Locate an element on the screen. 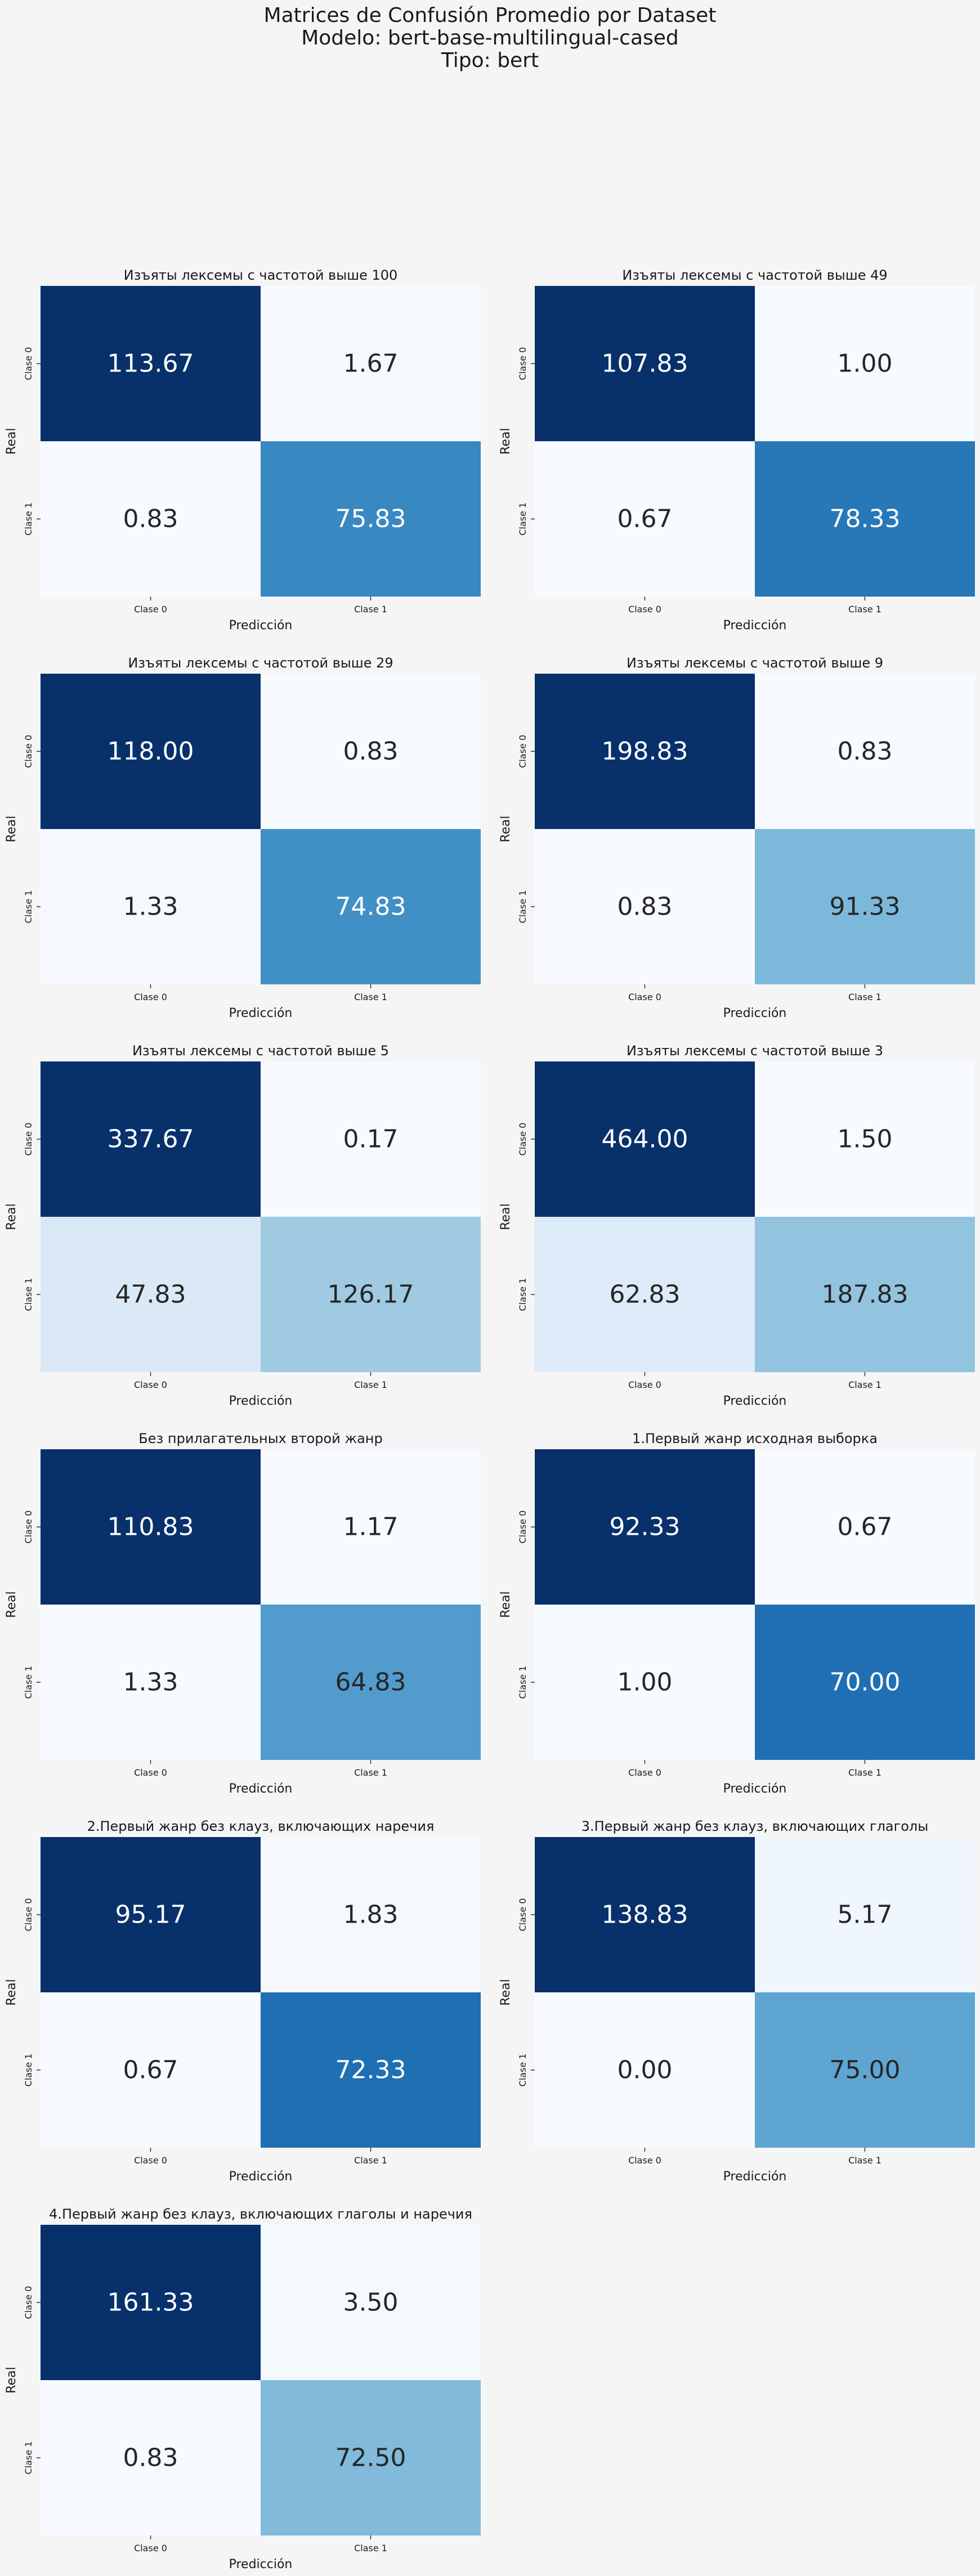 The width and height of the screenshot is (980, 2576). heatmap-cell-label-r1-c0: 0.67 is located at coordinates (150, 2070).